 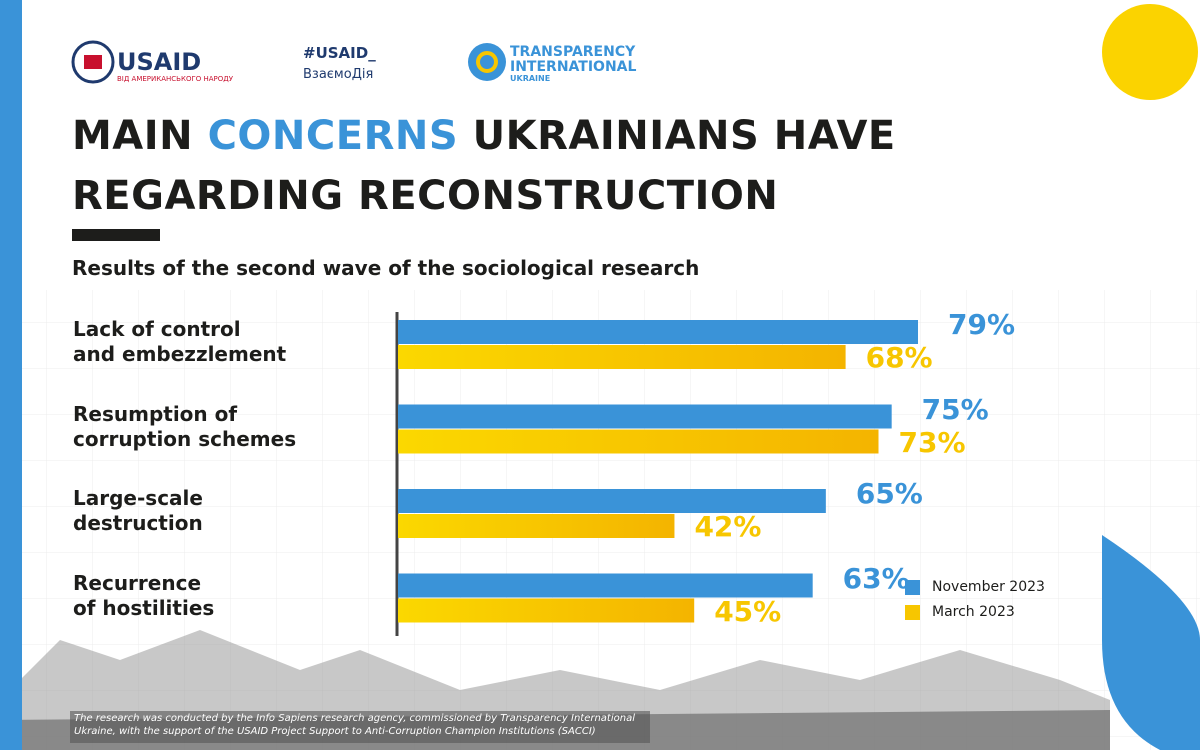 I want to click on value-label: 75%, so click(x=955, y=409).